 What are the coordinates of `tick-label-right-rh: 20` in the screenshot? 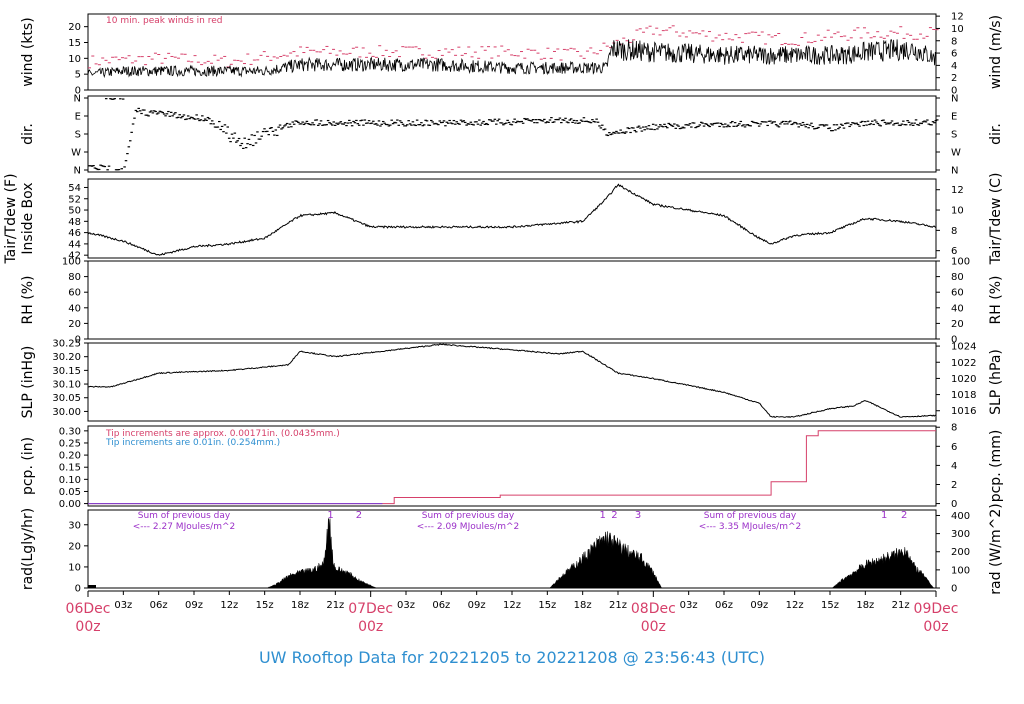 It's located at (957, 324).